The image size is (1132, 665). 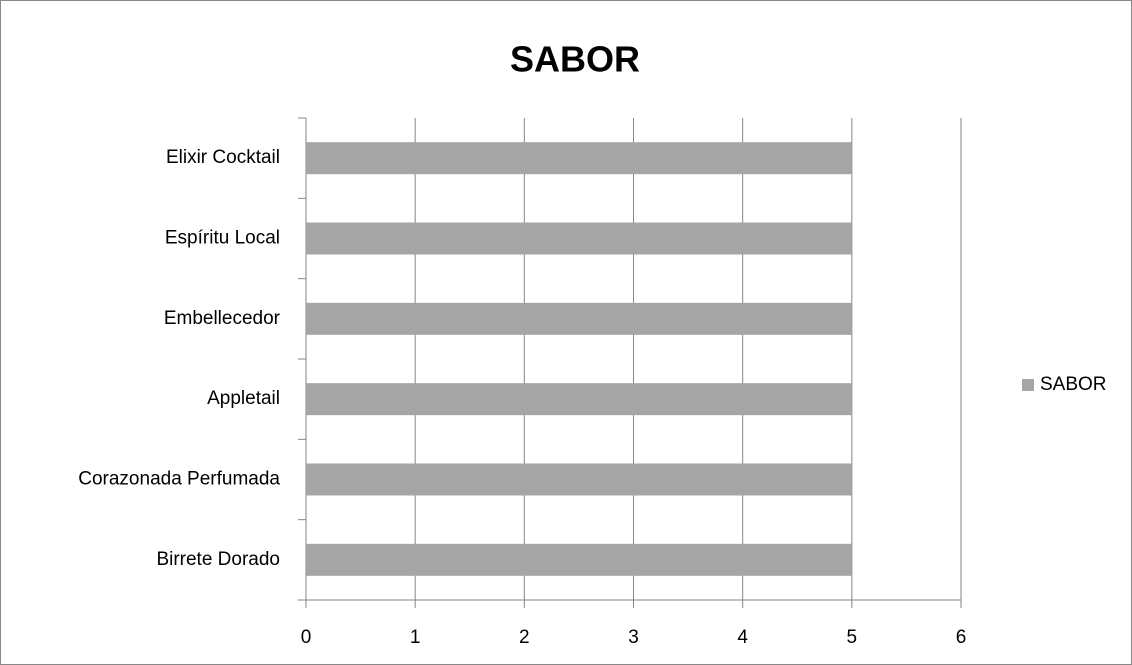 What do you see at coordinates (524, 637) in the screenshot?
I see `x-tick-label: 2` at bounding box center [524, 637].